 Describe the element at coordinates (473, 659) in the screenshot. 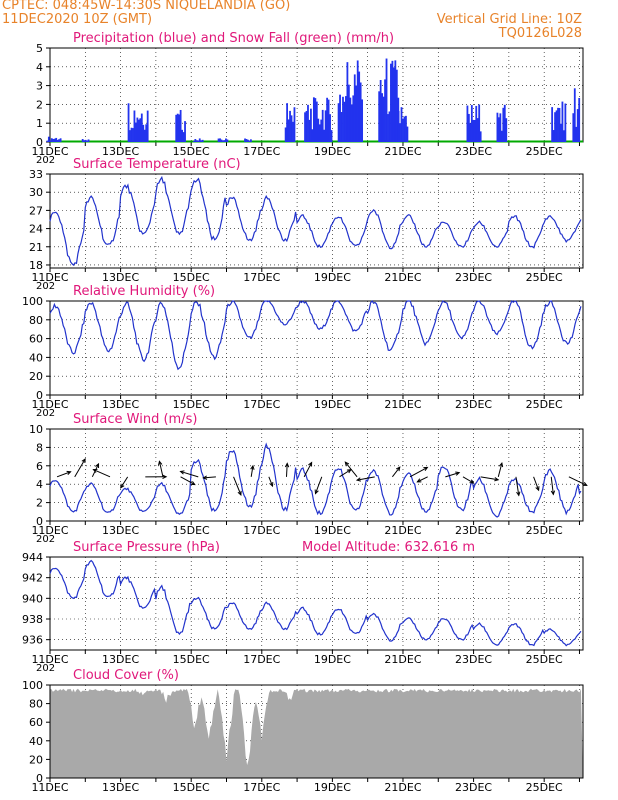

I see `pres-xtick-label: 23DEC` at that location.